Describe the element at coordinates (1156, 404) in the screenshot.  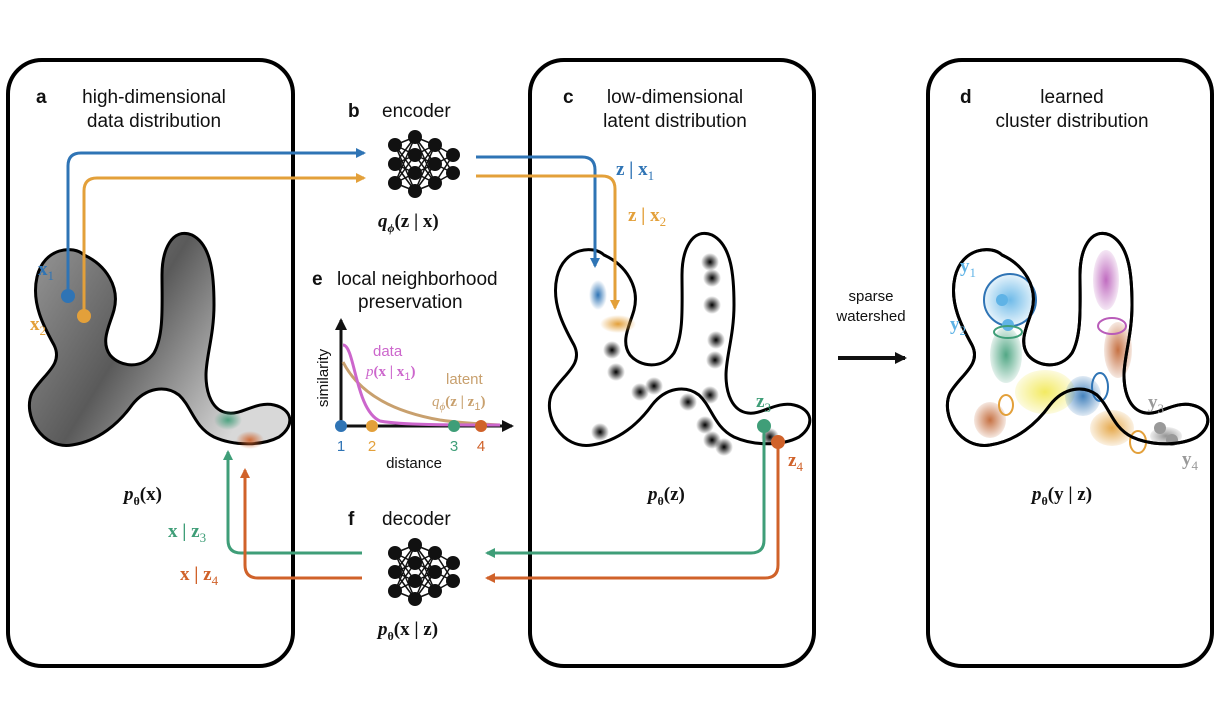
I see `y3-label: y3` at that location.